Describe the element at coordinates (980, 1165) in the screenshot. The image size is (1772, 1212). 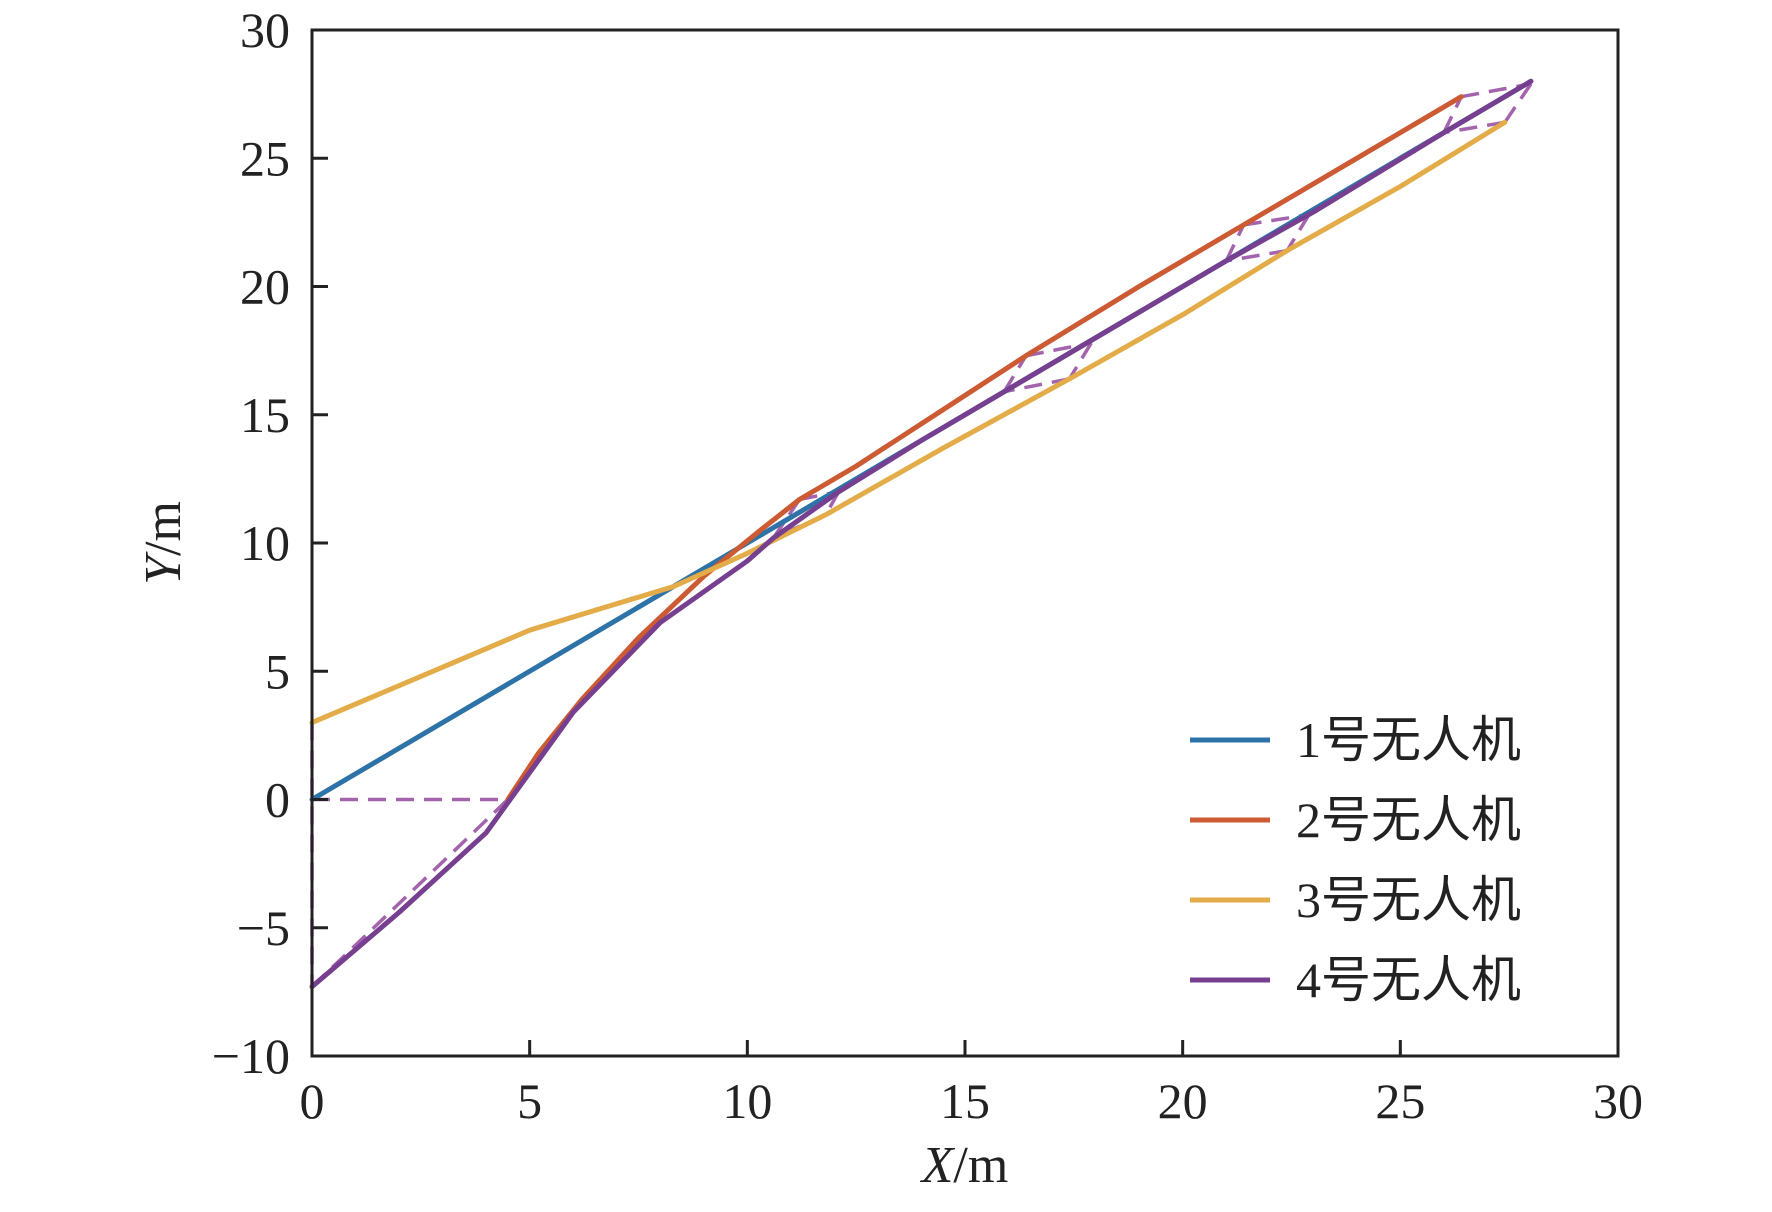
I see `x-axis-label-unit: /m` at that location.